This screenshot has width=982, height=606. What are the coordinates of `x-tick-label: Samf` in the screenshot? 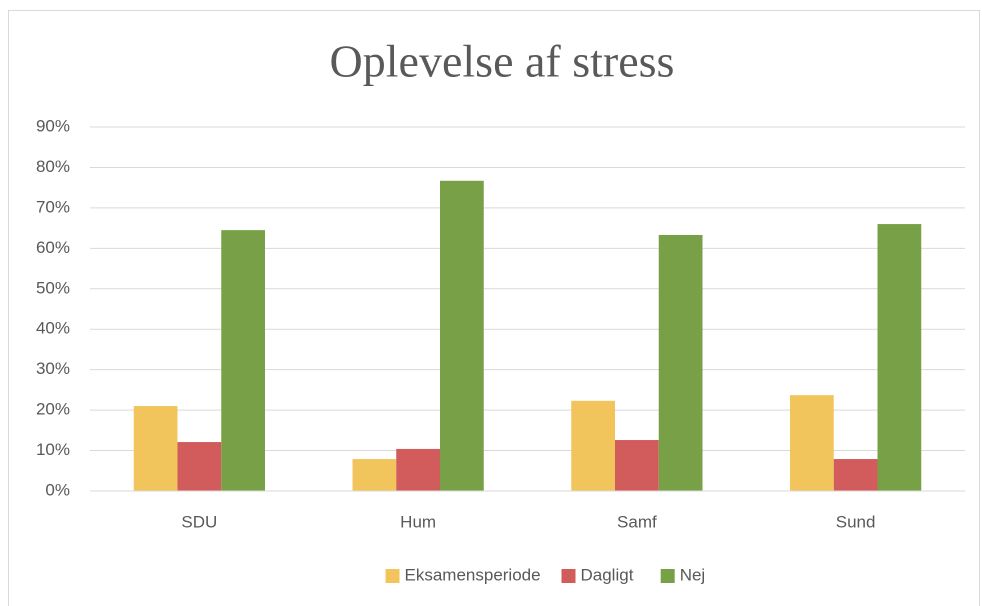 It's located at (637, 521).